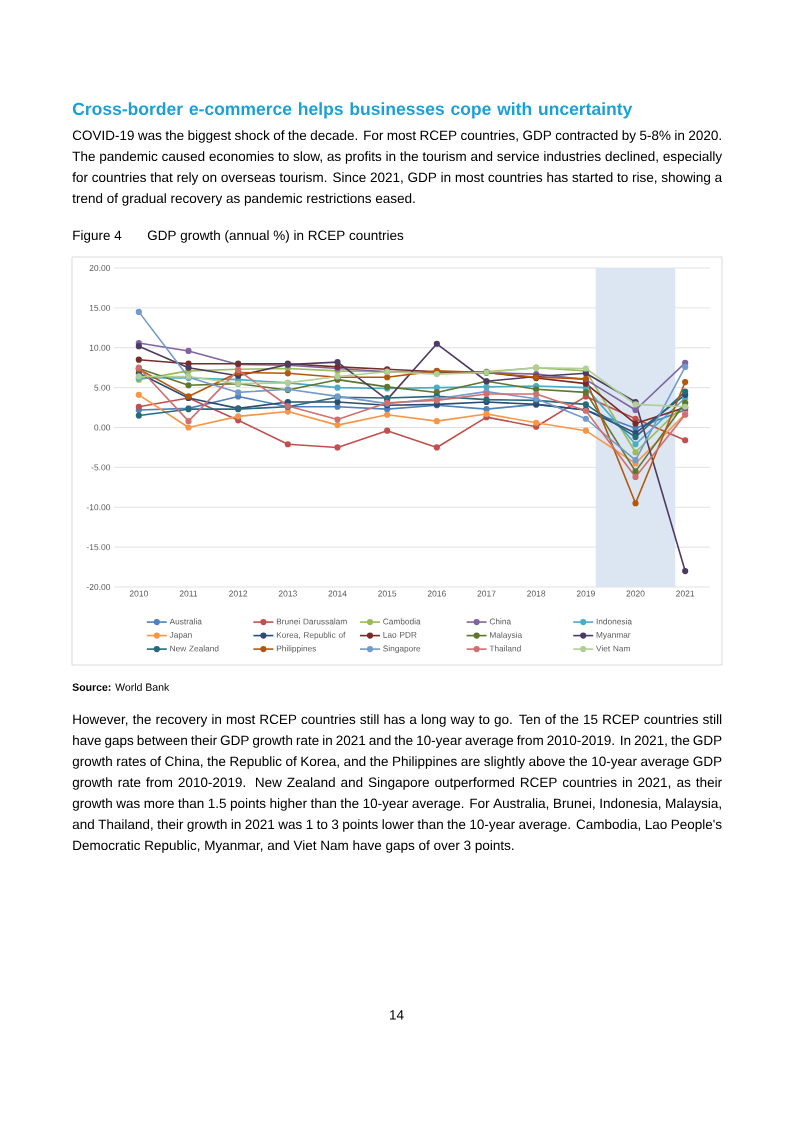 This screenshot has width=793, height=1122. What do you see at coordinates (500, 621) in the screenshot?
I see `legend-label: China` at bounding box center [500, 621].